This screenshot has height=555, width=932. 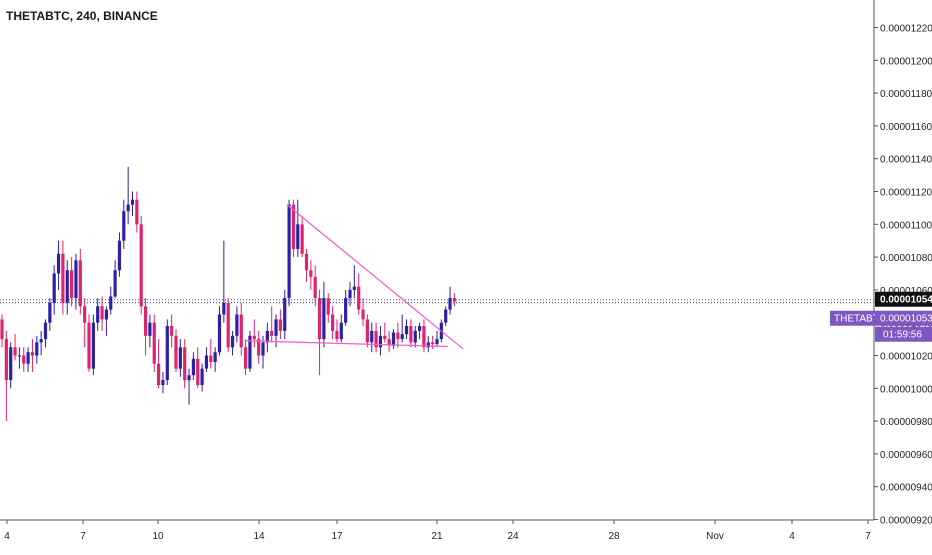 I want to click on time-tick-label: 14, so click(x=259, y=536).